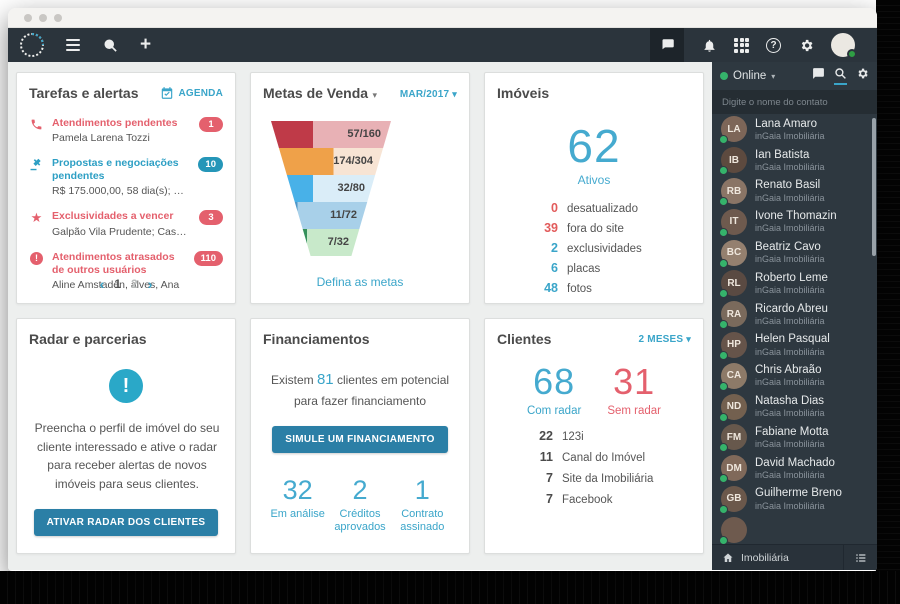  What do you see at coordinates (594, 288) in the screenshot?
I see `stat-row: 48 fotos` at bounding box center [594, 288].